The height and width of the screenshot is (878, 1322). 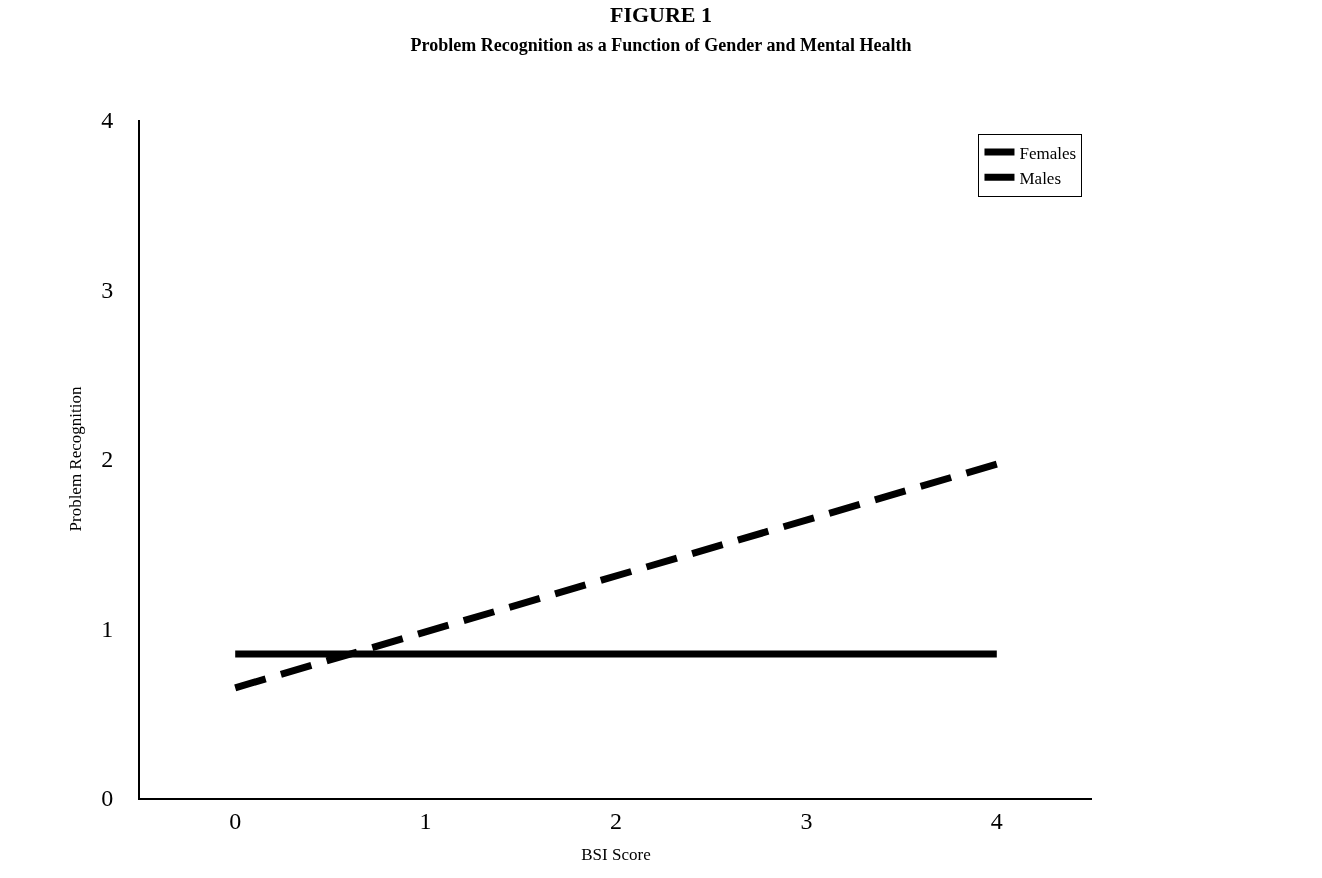 I want to click on legend-label: Males, so click(x=1040, y=178).